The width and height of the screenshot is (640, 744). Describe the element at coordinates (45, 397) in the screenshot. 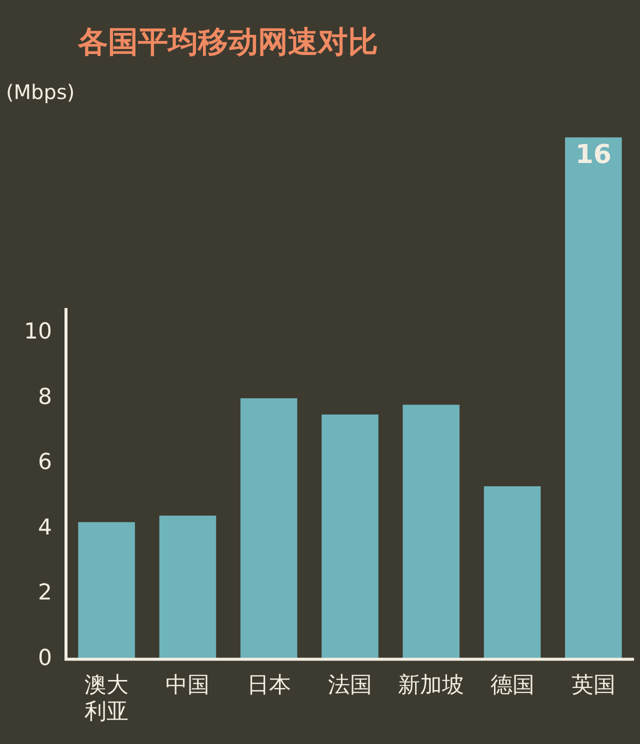

I see `y-tick-label: 8` at that location.